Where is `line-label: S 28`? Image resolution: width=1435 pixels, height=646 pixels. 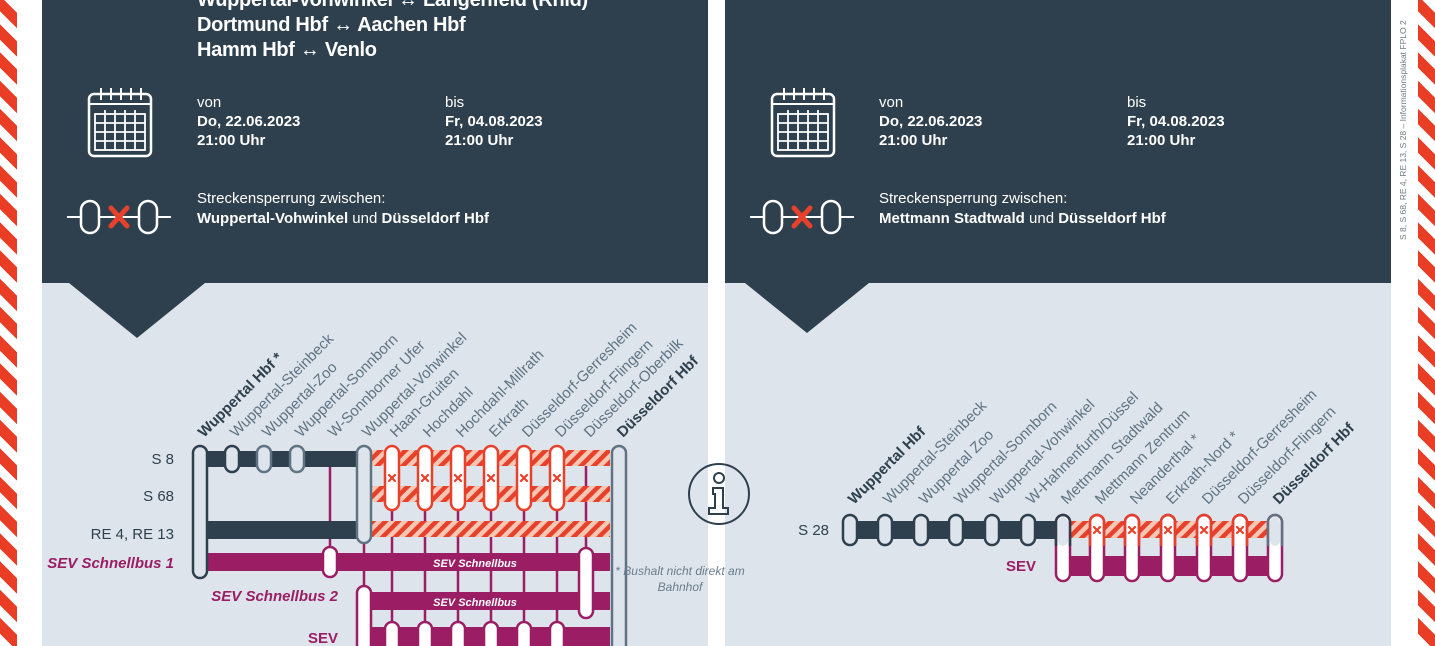 line-label: S 28 is located at coordinates (813, 530).